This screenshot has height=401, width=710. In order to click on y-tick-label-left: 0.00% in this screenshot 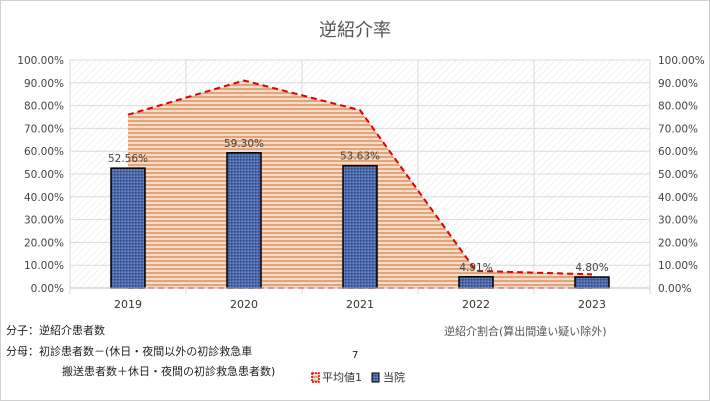, I will do `click(47, 289)`.